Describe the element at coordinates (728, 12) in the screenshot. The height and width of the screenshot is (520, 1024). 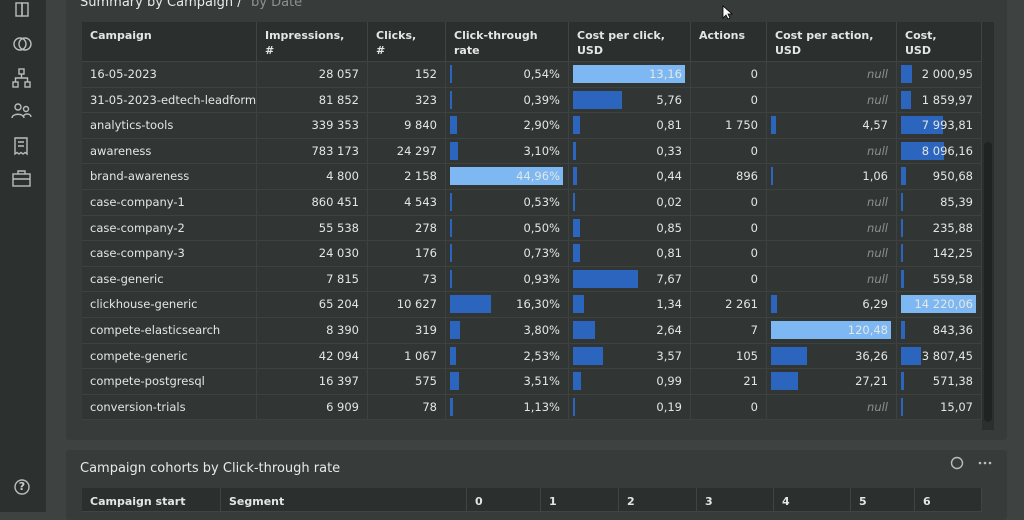
I see `cursor` at that location.